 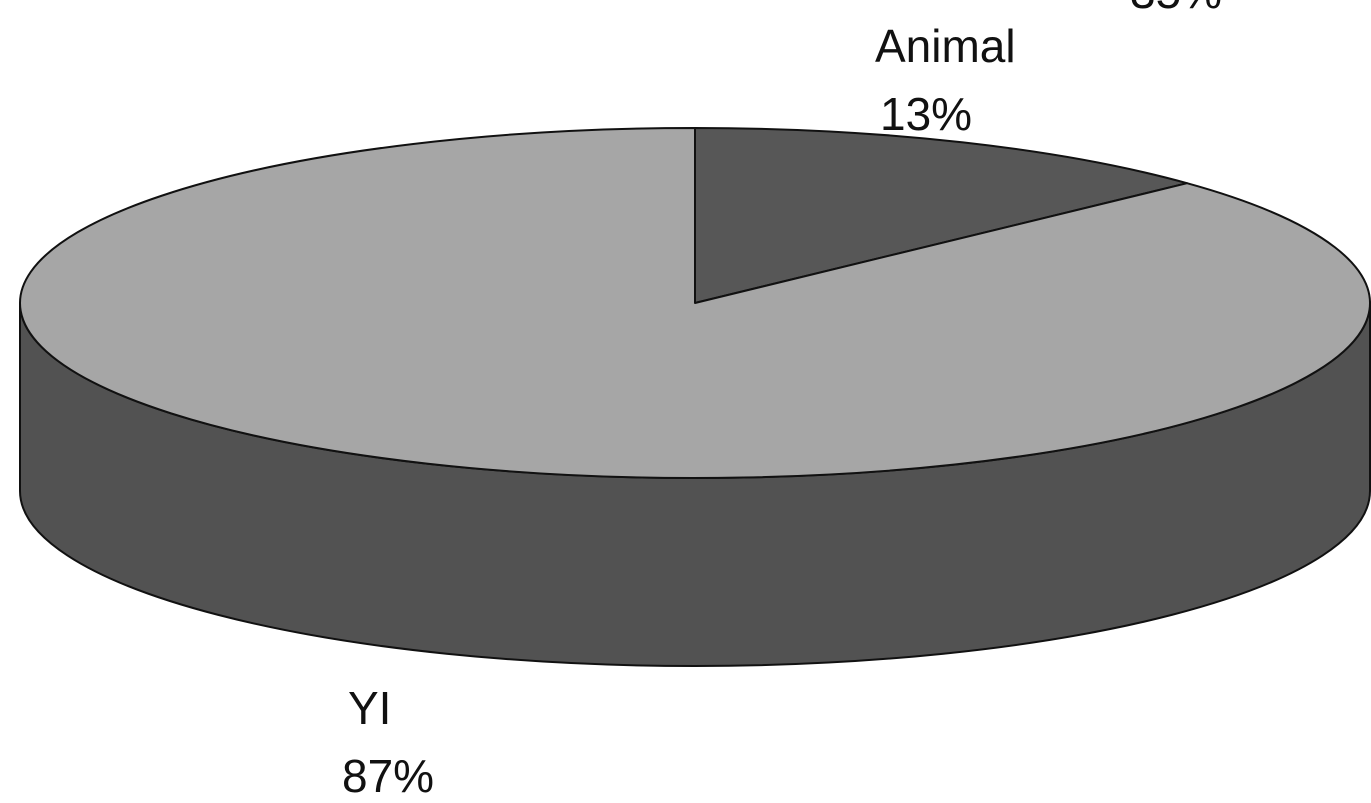 I want to click on partial-value-label: 35%, so click(x=1176, y=9).